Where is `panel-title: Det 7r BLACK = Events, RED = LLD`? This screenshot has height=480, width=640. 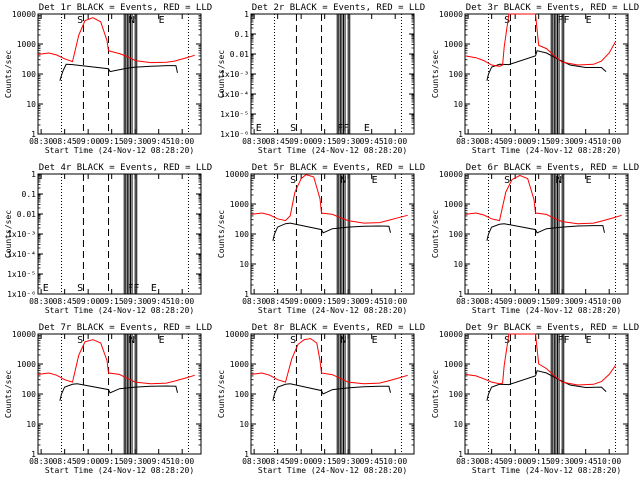 panel-title: Det 7r BLACK = Events, RED = LLD is located at coordinates (125, 328).